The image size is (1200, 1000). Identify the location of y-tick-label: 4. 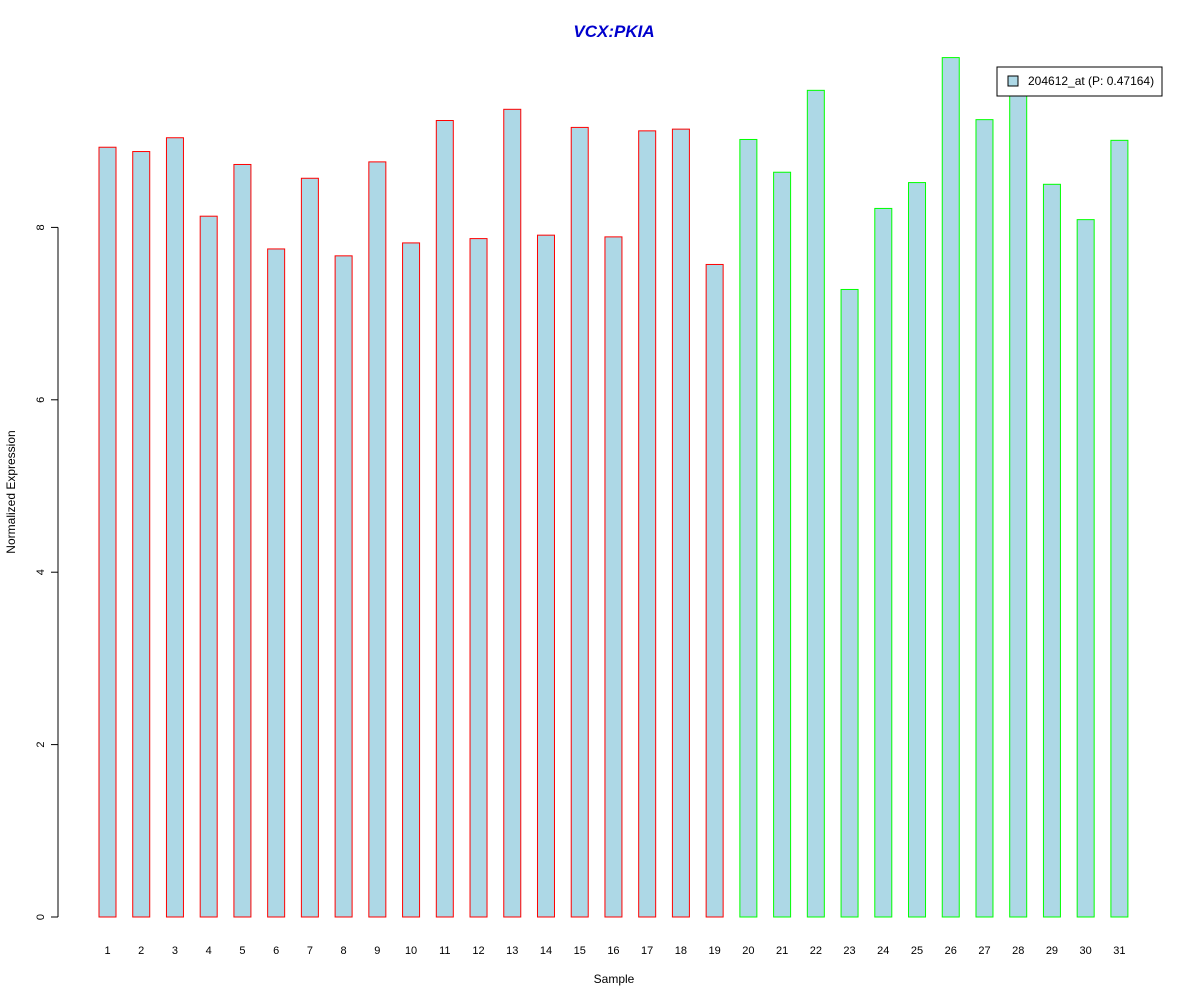
(41, 572).